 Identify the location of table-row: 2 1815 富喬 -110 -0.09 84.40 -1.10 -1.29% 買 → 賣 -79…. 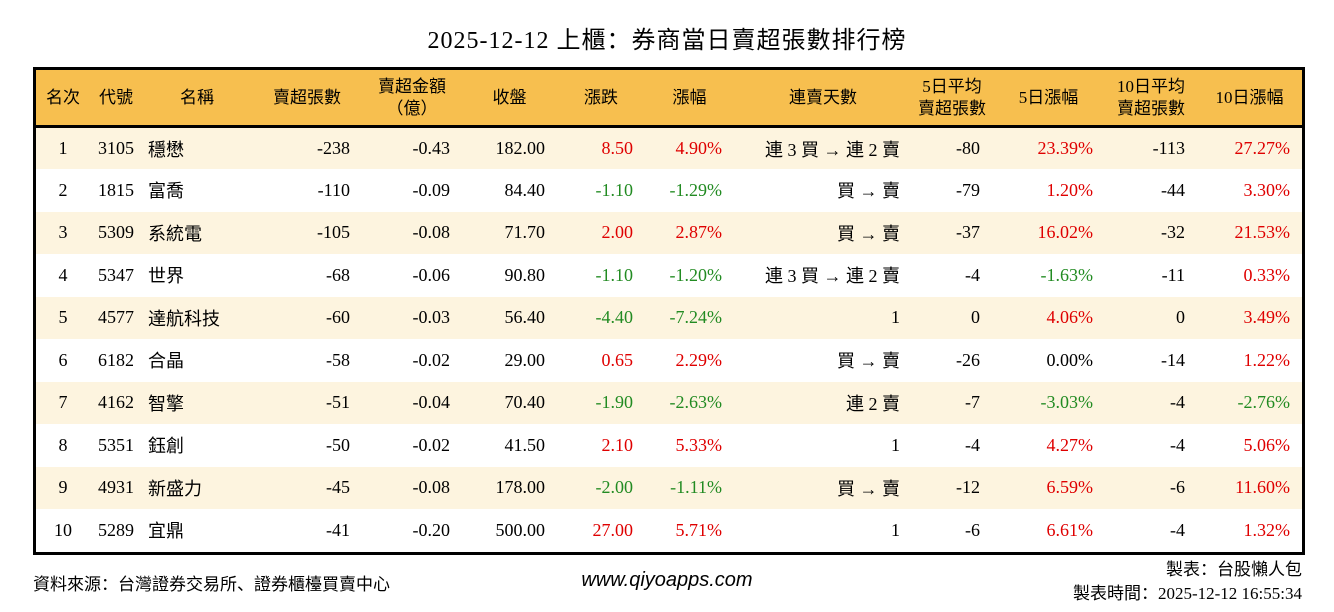
(669, 190).